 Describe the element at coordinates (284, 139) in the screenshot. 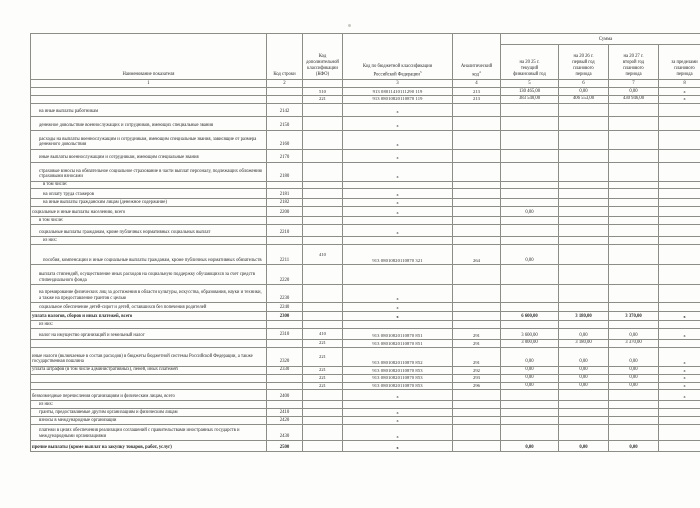

I see `row-code: 2160` at that location.